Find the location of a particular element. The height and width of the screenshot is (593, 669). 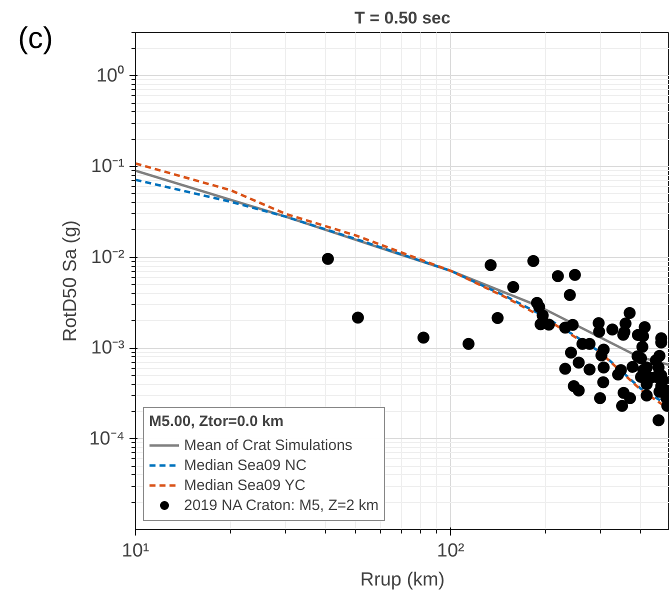

legend-label: Median Sea09 YC is located at coordinates (245, 485).